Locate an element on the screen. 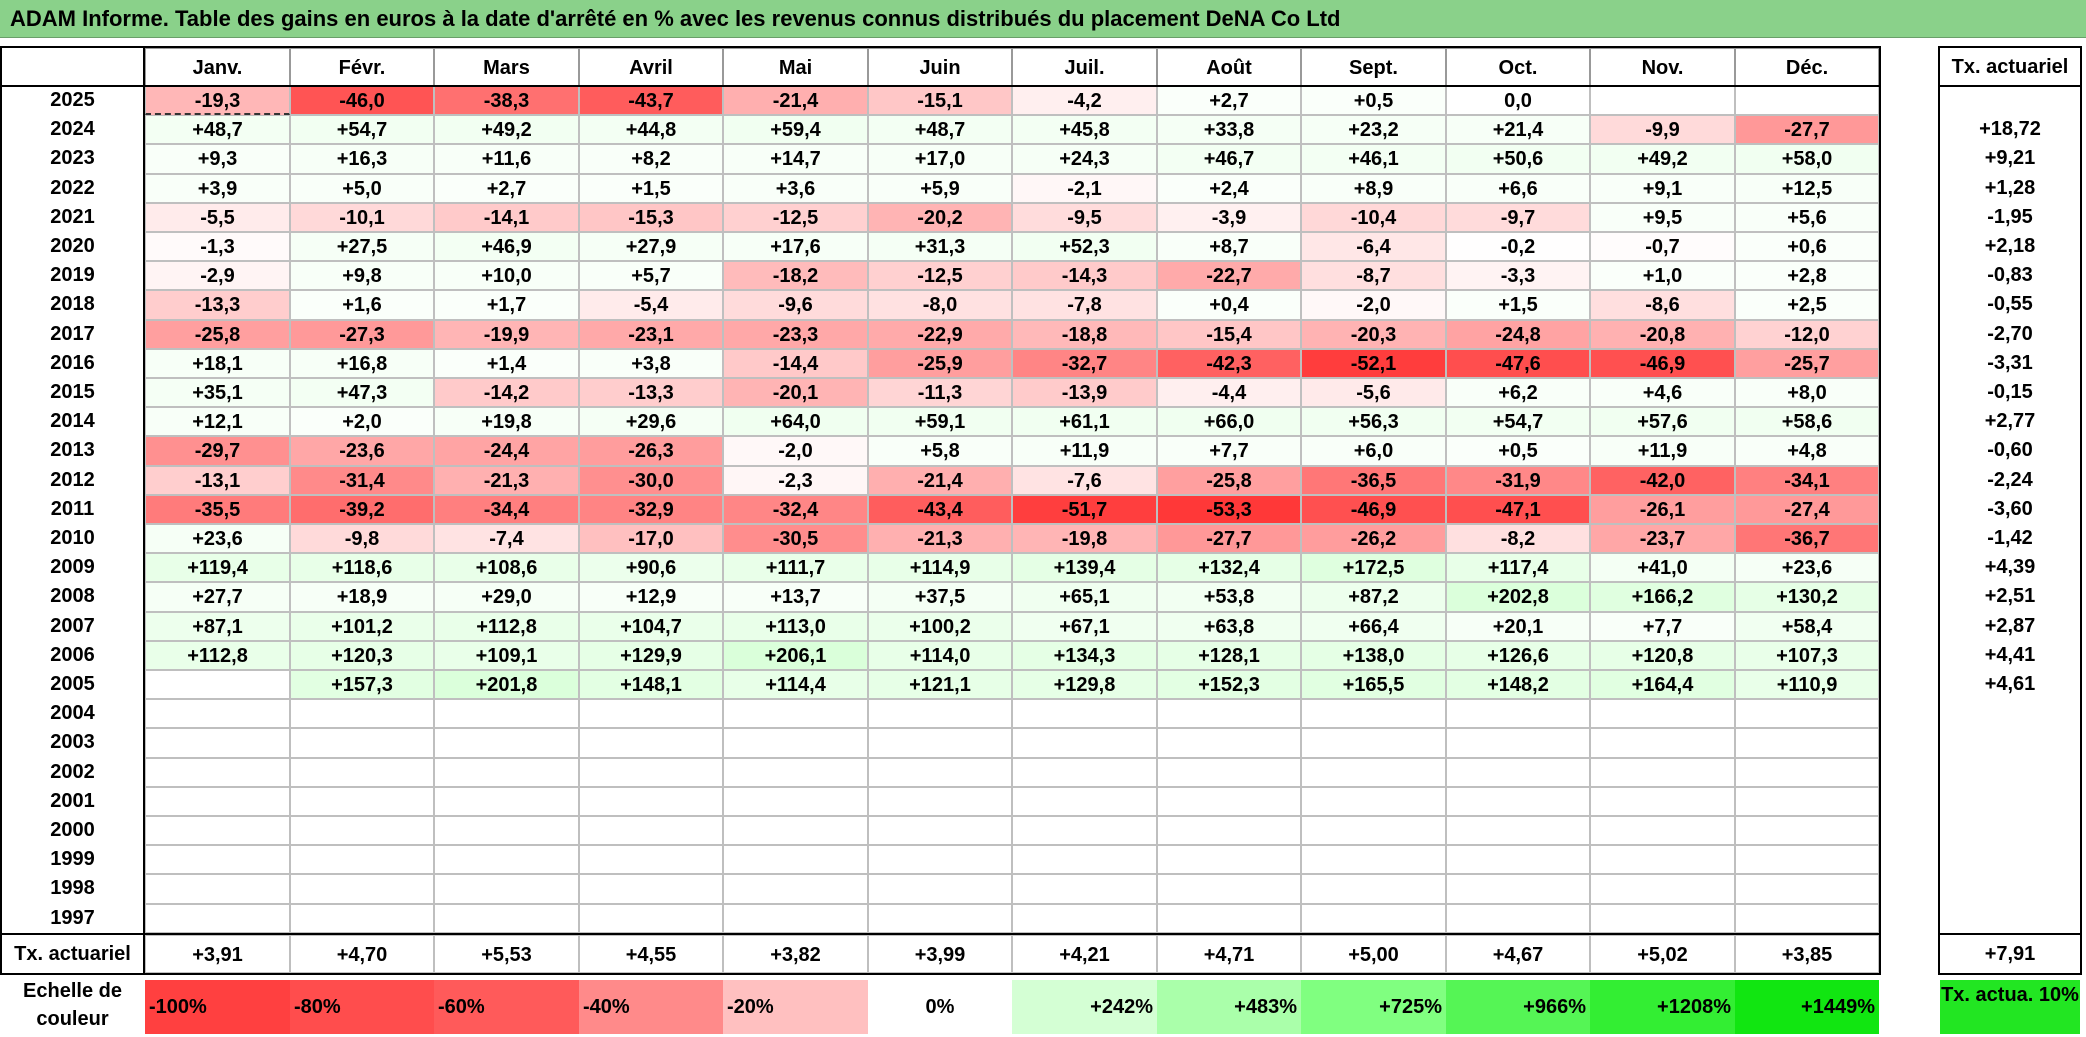 The image size is (2086, 1037). return-cell: -26,1 is located at coordinates (1662, 509).